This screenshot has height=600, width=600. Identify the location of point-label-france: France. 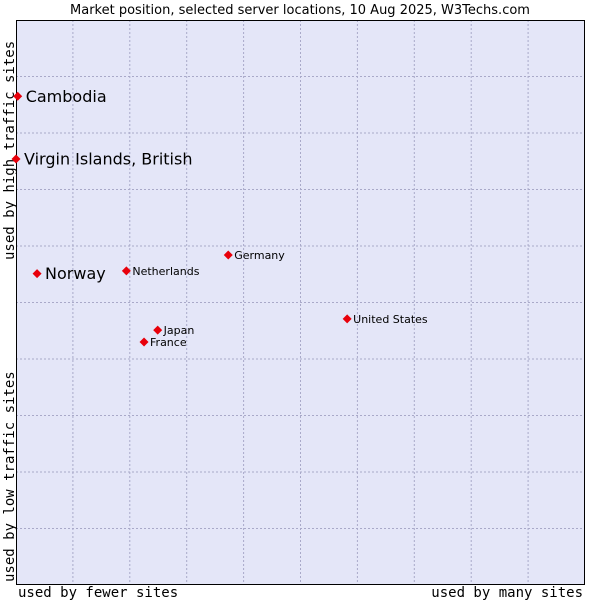
(168, 342).